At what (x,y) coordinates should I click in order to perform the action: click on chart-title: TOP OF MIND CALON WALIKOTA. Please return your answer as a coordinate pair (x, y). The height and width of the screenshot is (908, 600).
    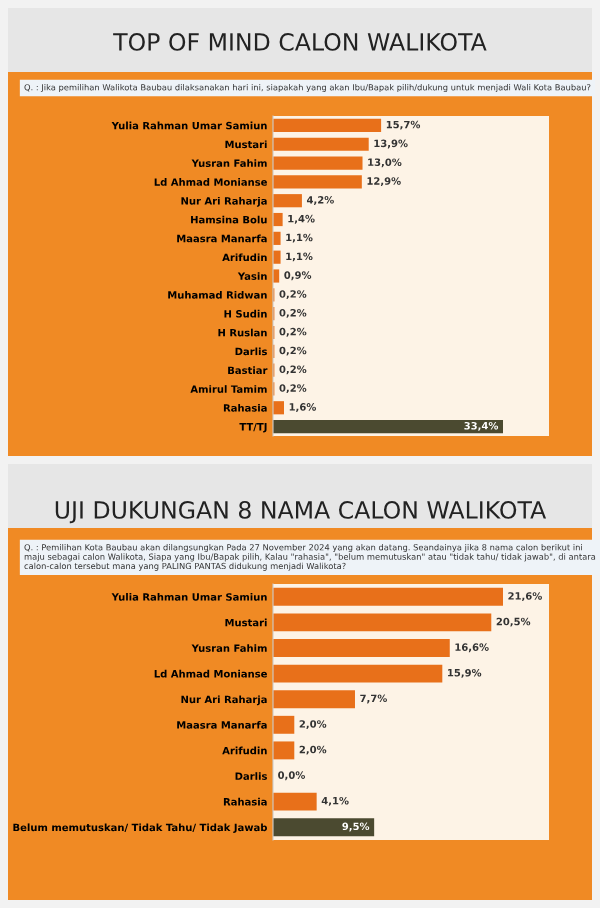
    Looking at the image, I should click on (300, 41).